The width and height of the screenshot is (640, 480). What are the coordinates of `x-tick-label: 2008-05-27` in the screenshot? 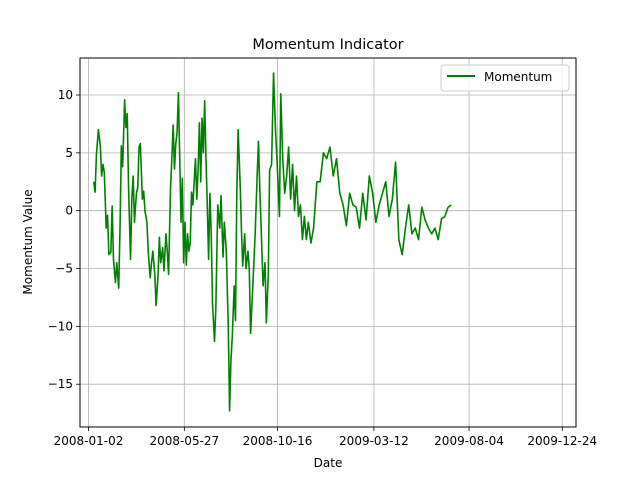 It's located at (184, 441).